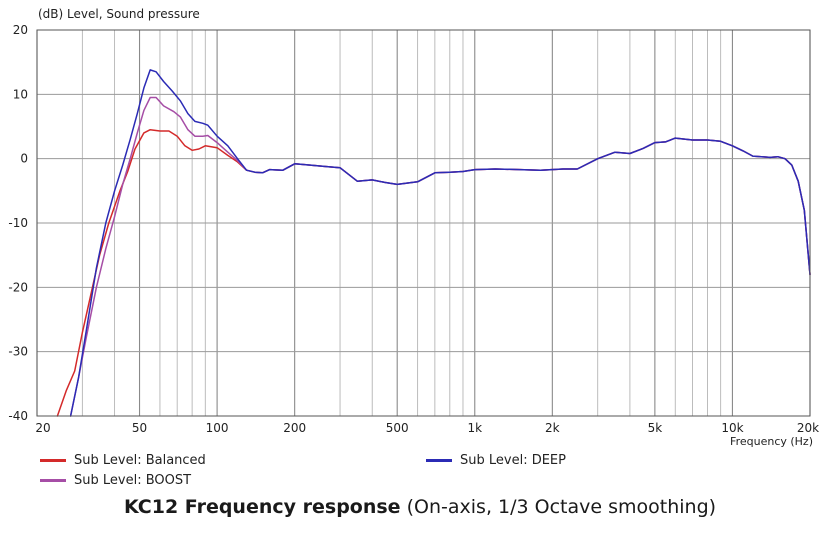  What do you see at coordinates (42, 428) in the screenshot?
I see `x-tick-label: 20` at bounding box center [42, 428].